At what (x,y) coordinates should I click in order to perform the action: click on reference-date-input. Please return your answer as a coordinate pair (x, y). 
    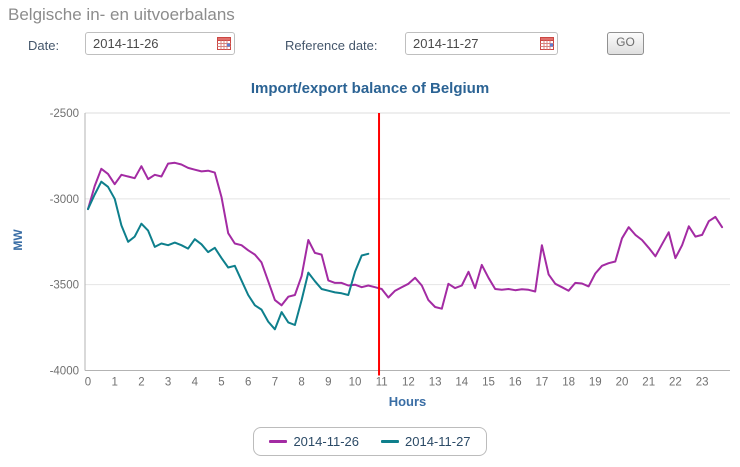
    Looking at the image, I should click on (481, 43).